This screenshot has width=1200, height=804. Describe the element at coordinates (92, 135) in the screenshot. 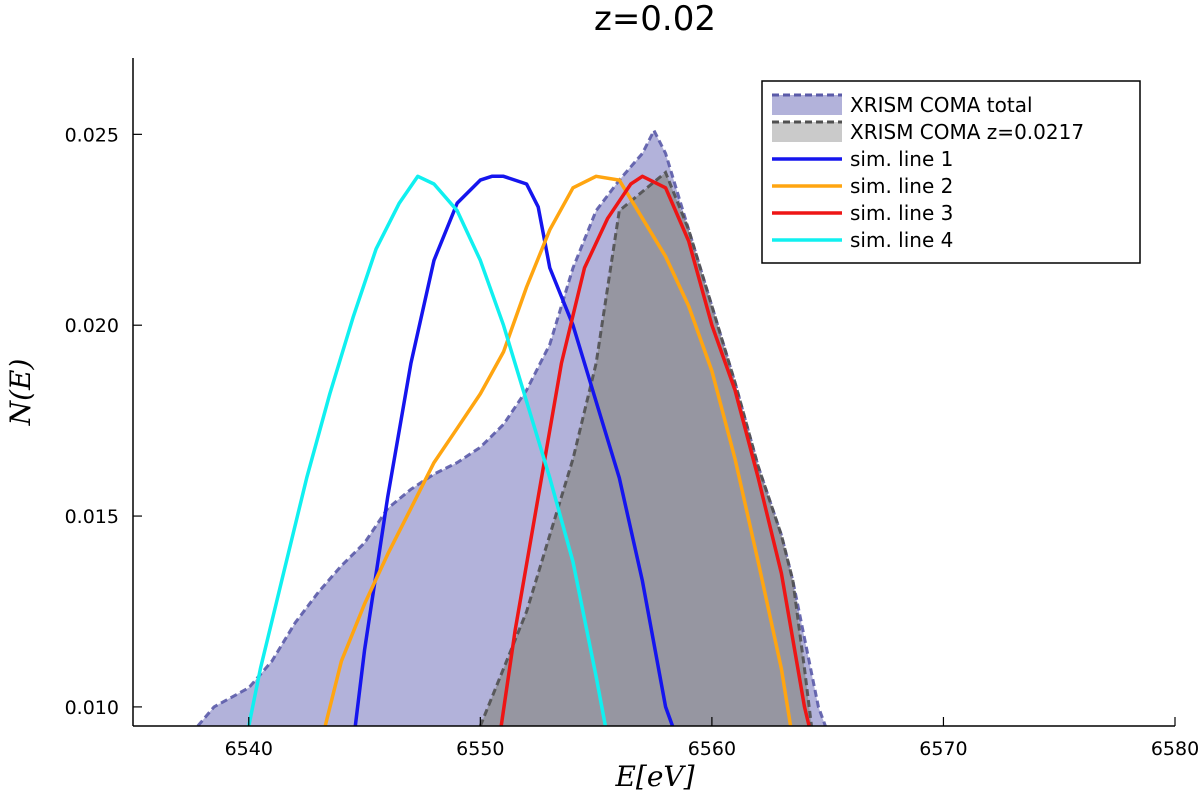

I see `y-tick-label: 0.025` at that location.